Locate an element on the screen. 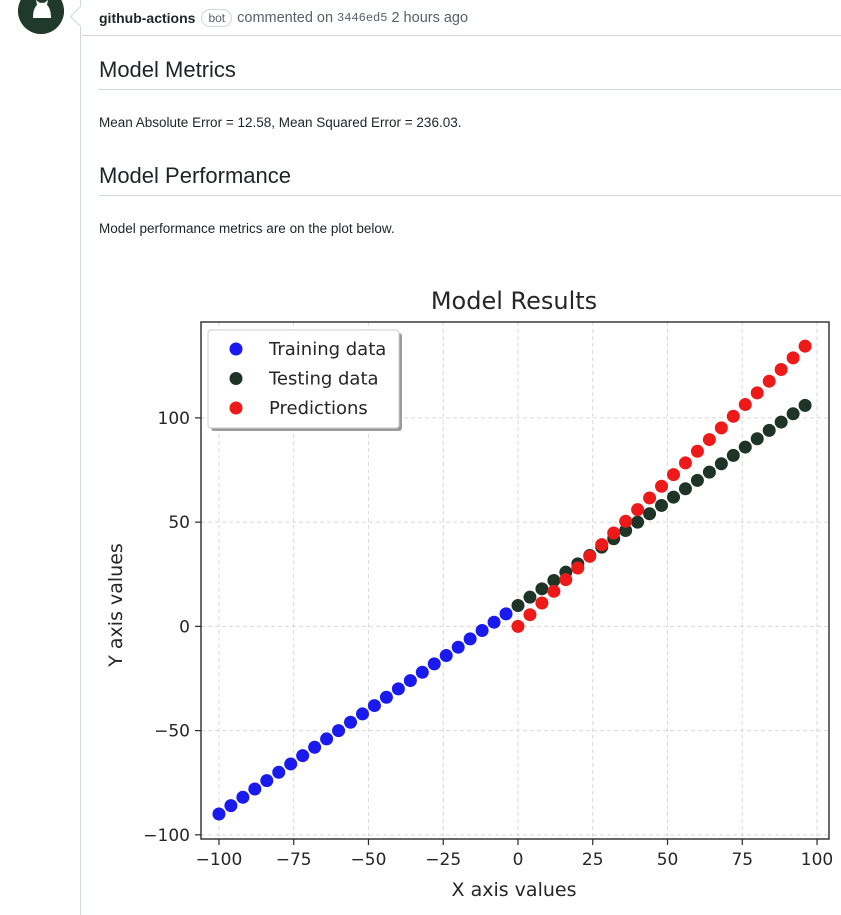 The height and width of the screenshot is (915, 841). avatar is located at coordinates (41, 17).